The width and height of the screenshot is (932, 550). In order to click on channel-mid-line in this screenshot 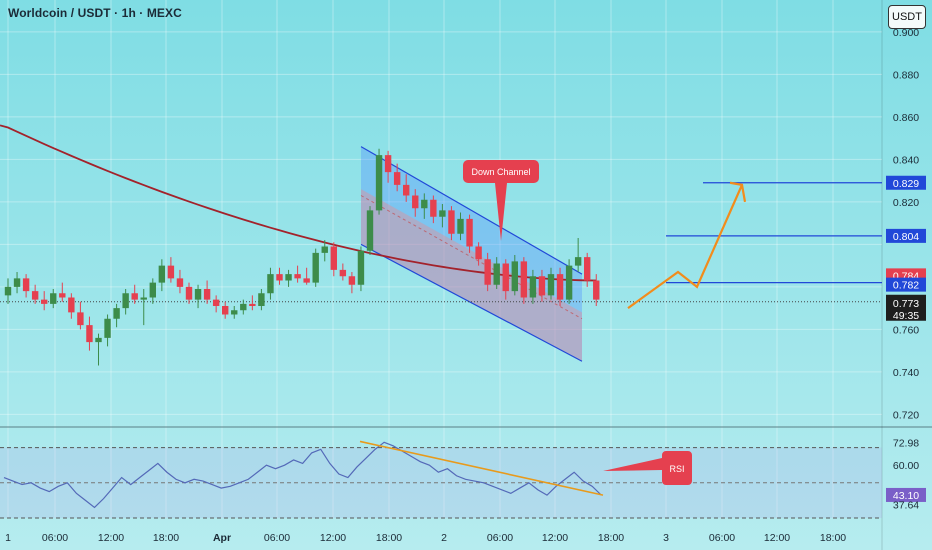, I will do `click(471, 257)`.